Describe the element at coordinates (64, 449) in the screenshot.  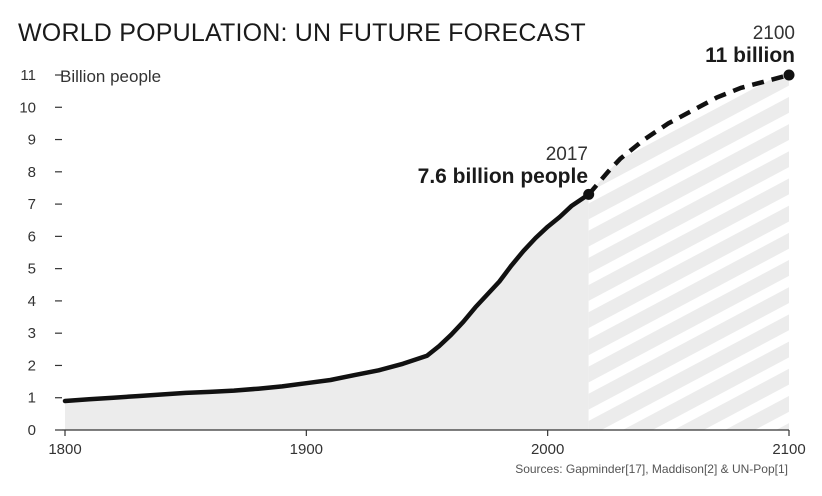
I see `x-tick-label-1800: 1800` at that location.